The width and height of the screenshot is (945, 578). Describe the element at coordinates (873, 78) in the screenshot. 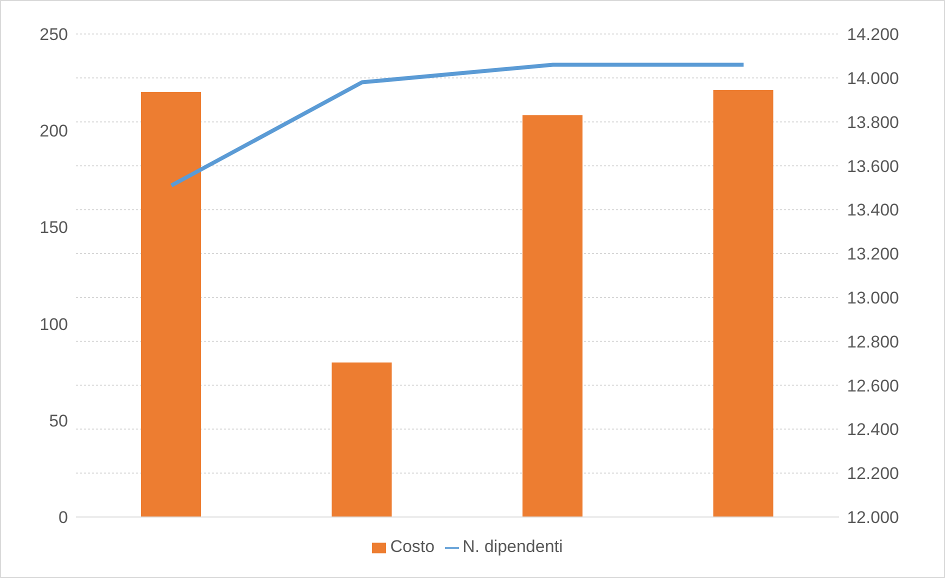

I see `y2-tick-label: 14.000` at that location.